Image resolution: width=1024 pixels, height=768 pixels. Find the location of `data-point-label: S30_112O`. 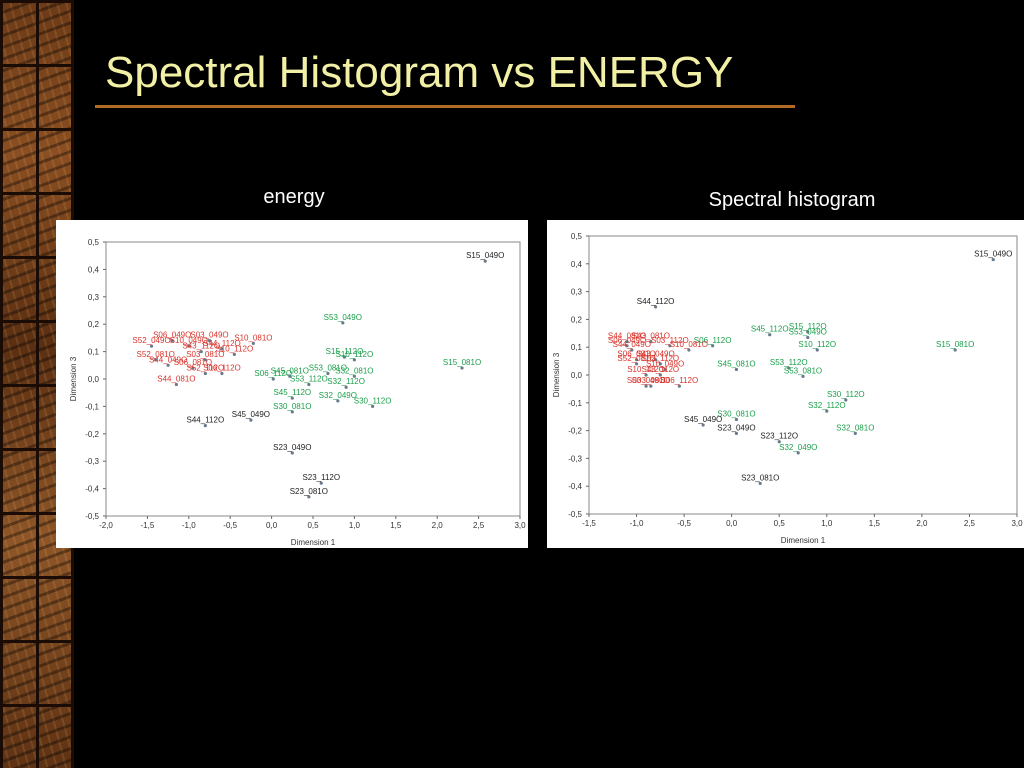

data-point-label: S30_112O is located at coordinates (846, 394).